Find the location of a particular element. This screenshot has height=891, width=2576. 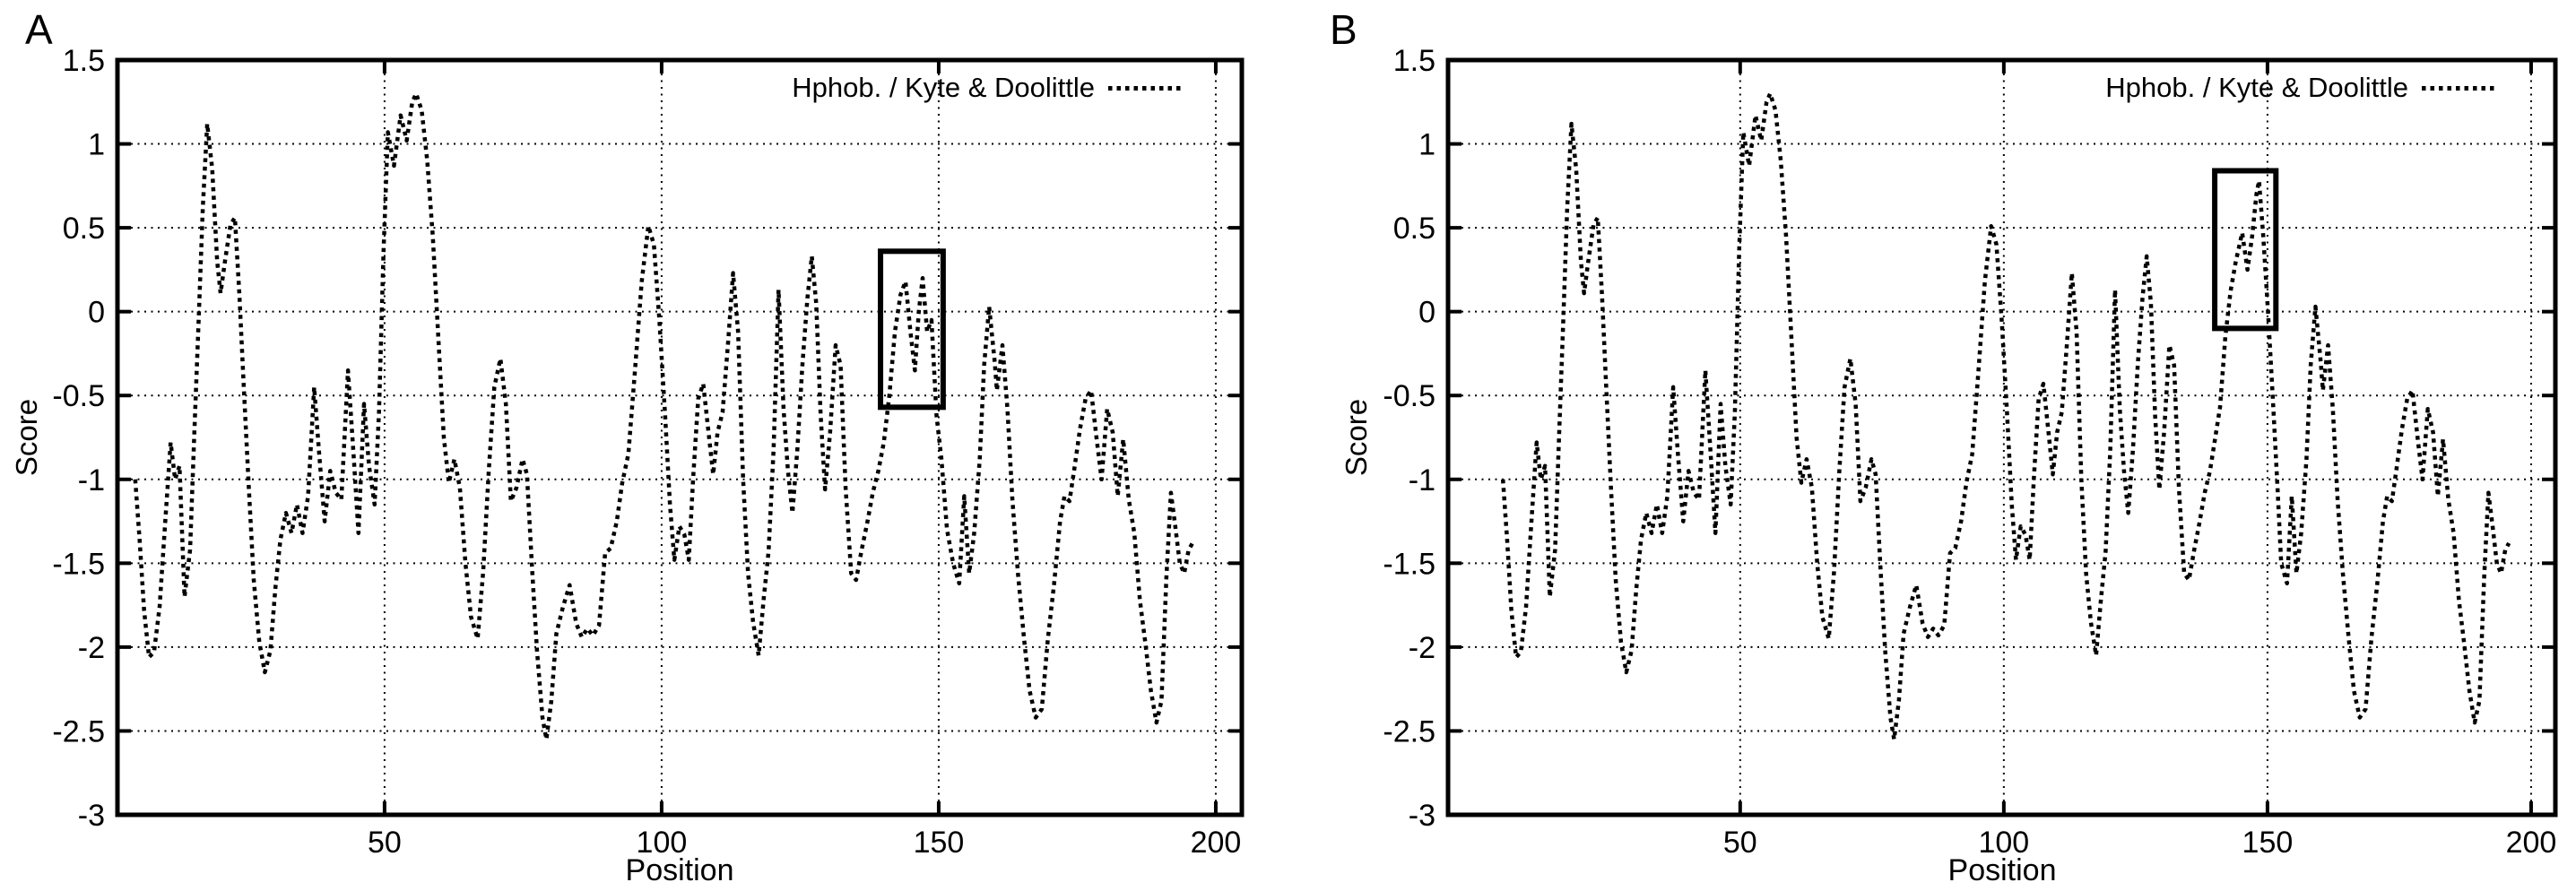

panel-a-letter: A is located at coordinates (39, 30).